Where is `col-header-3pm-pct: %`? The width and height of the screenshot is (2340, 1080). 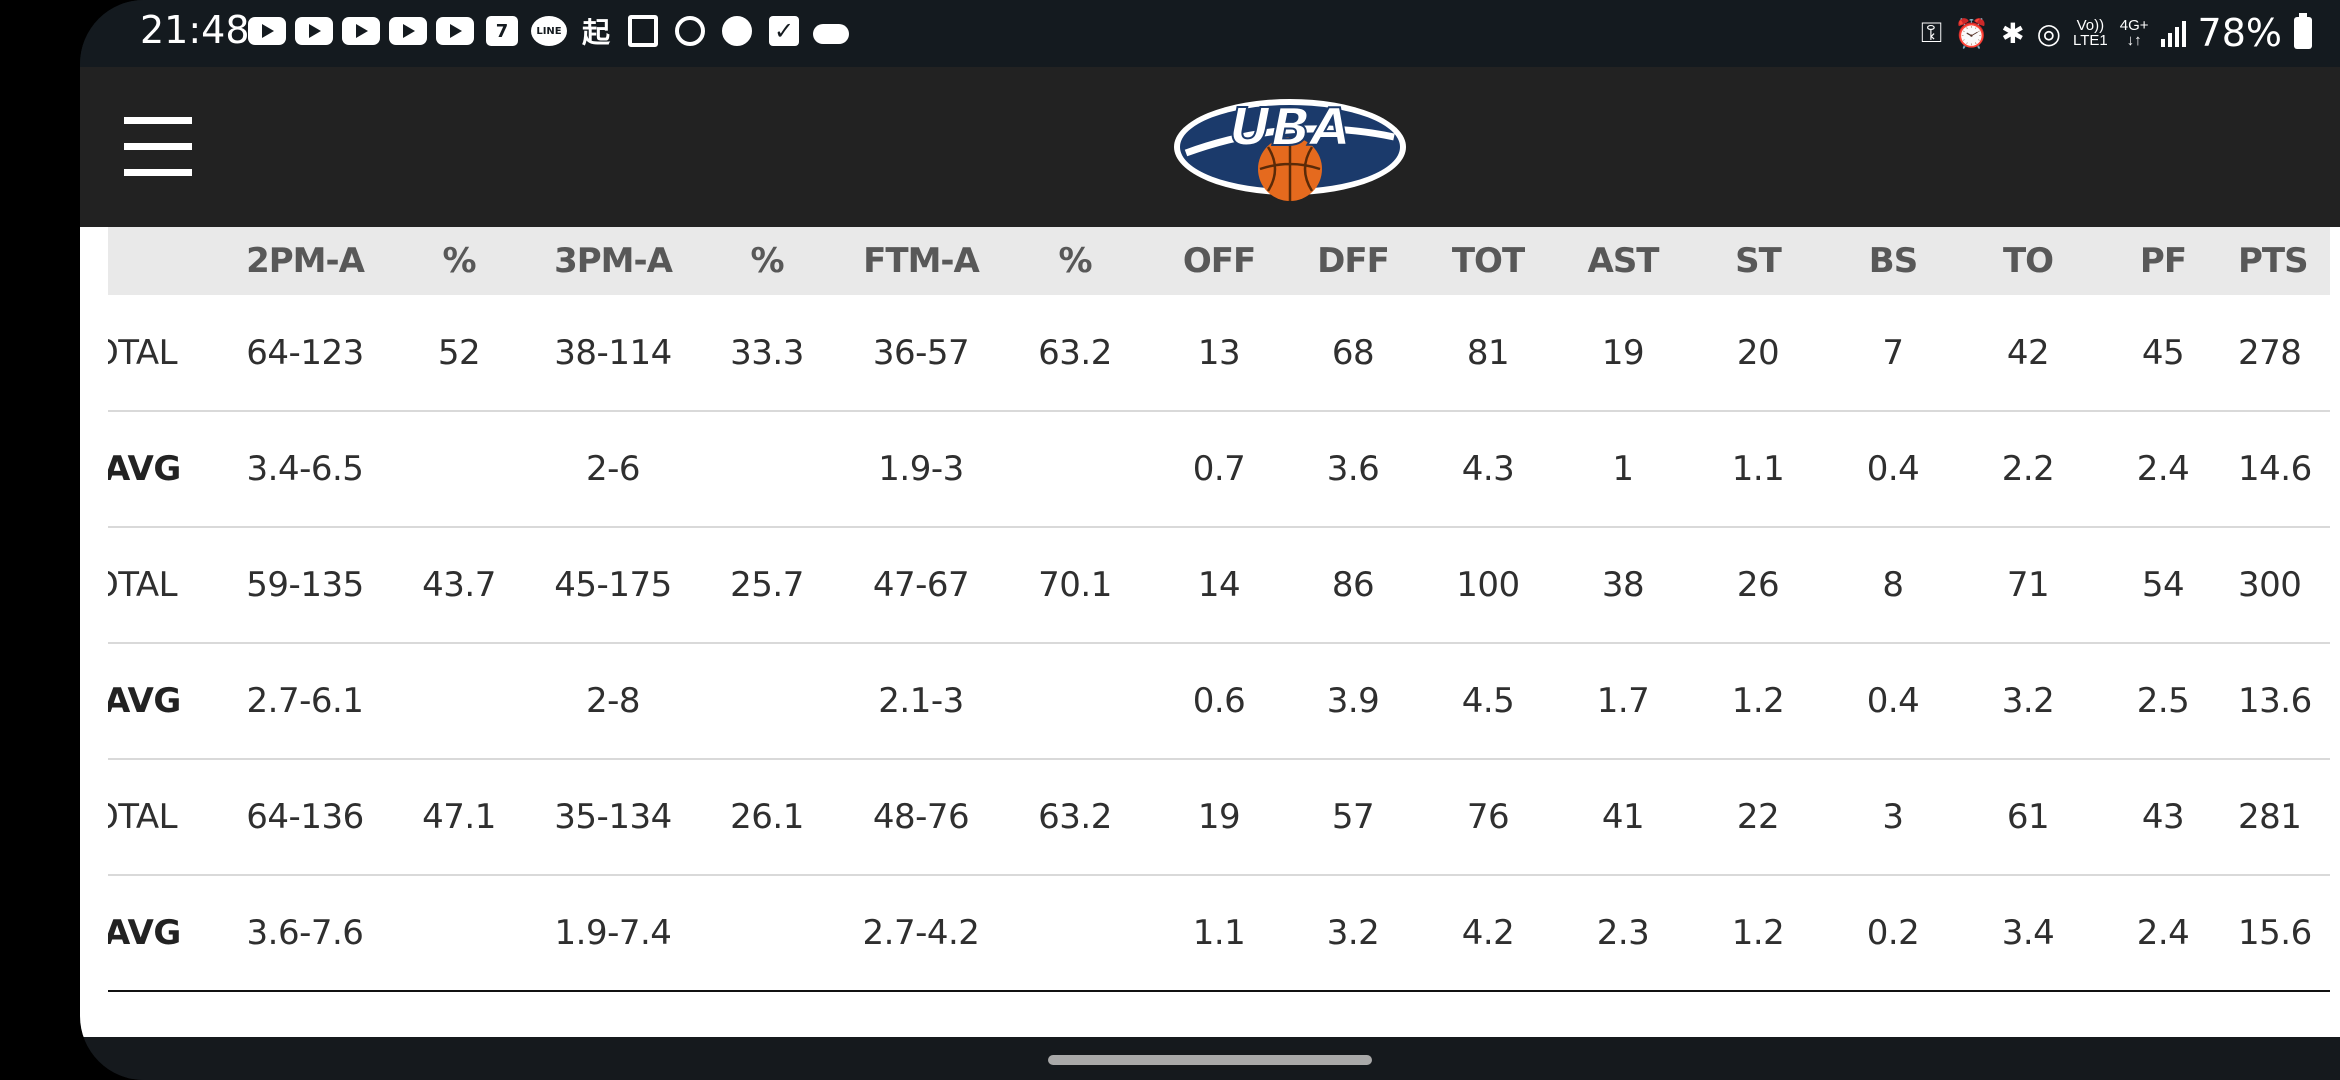
col-header-3pm-pct: % is located at coordinates (767, 261).